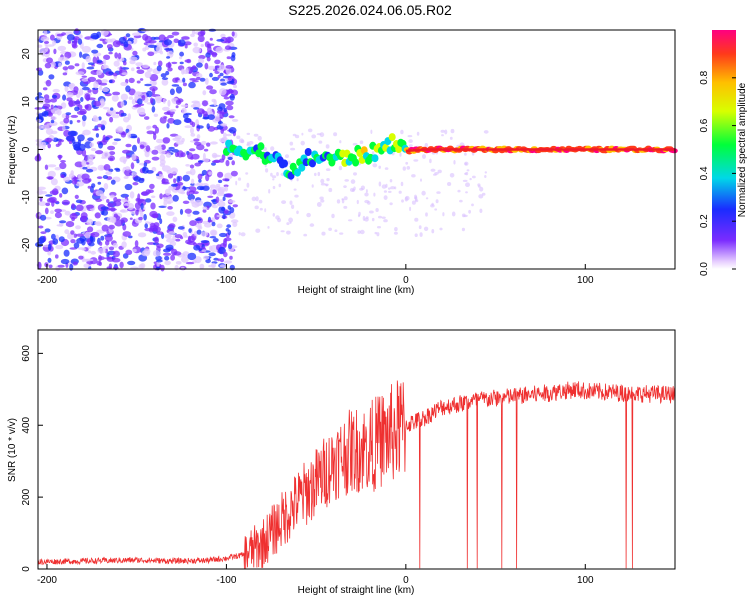  What do you see at coordinates (585, 580) in the screenshot?
I see `x-tick-label: 100` at bounding box center [585, 580].